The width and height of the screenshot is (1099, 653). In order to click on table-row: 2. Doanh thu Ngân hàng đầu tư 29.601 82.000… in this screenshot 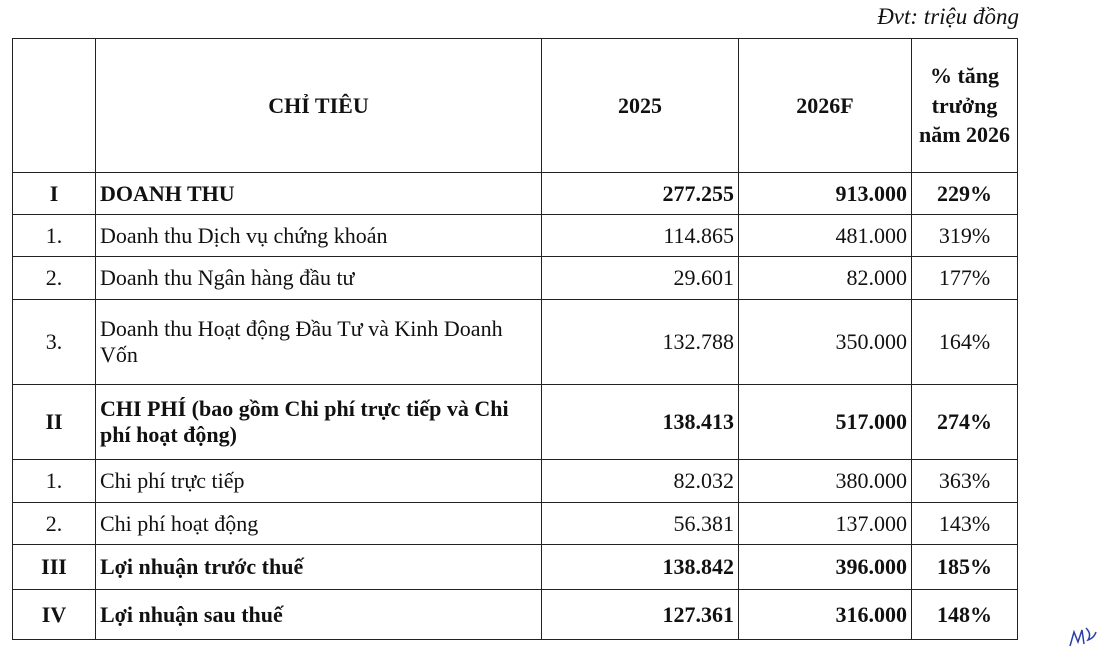, I will do `click(515, 278)`.